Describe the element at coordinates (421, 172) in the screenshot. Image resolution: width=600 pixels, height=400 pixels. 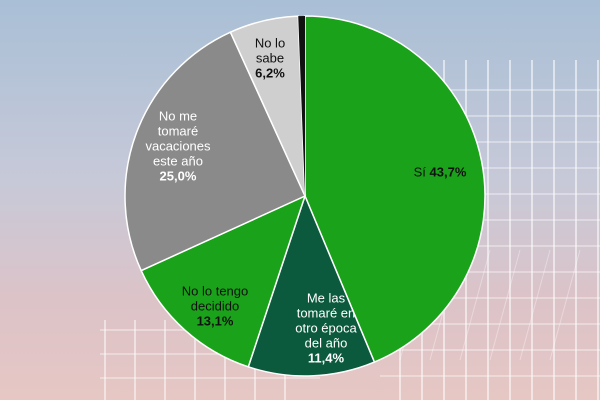
I see `slice-category-label: Sí` at that location.